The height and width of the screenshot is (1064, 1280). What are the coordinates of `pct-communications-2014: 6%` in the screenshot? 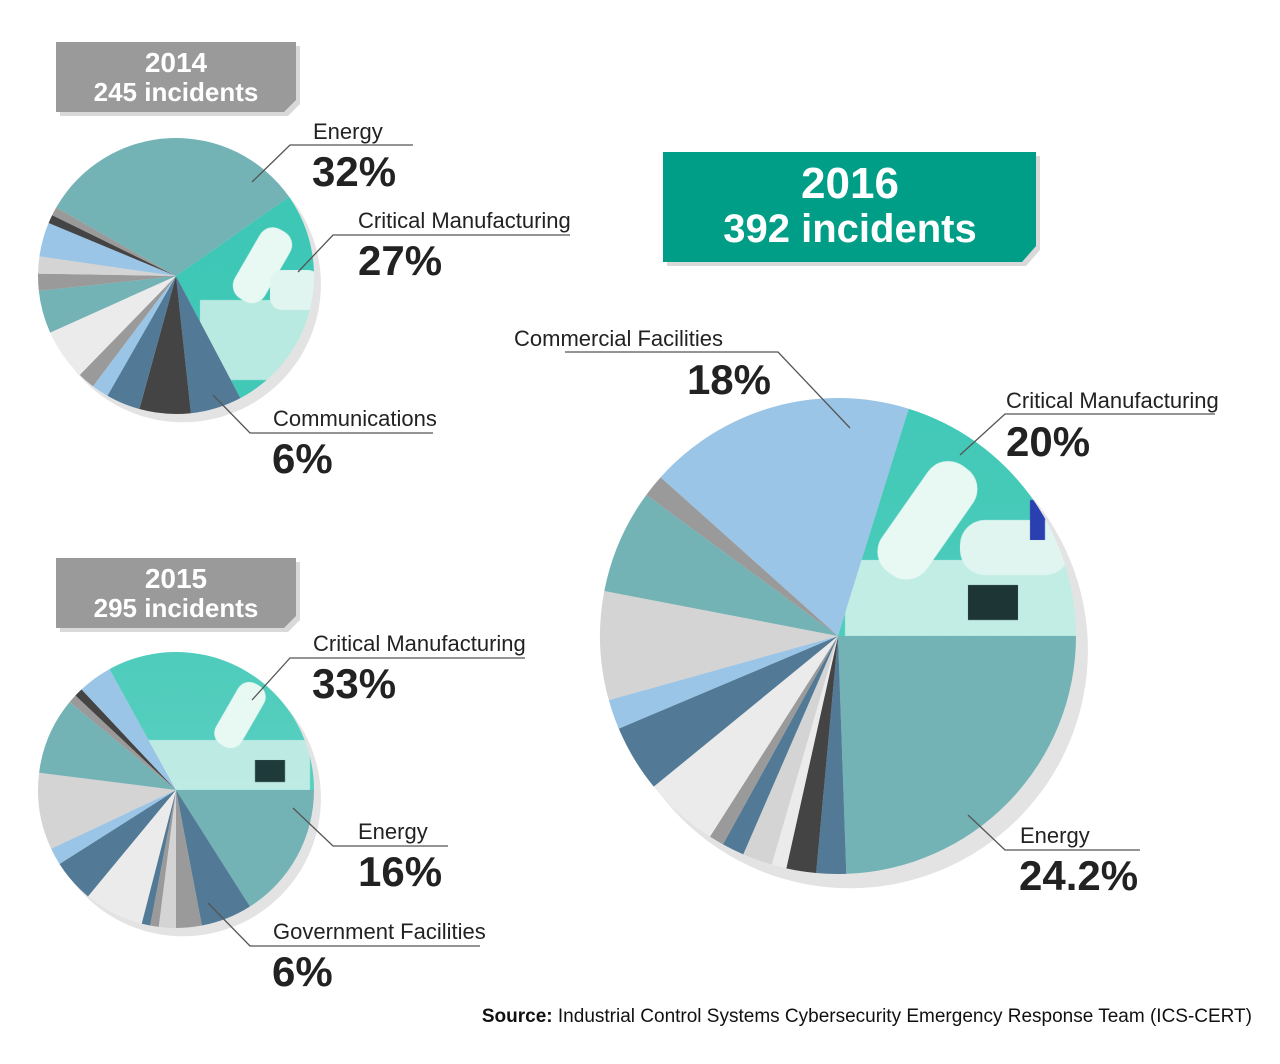 It's located at (302, 458).